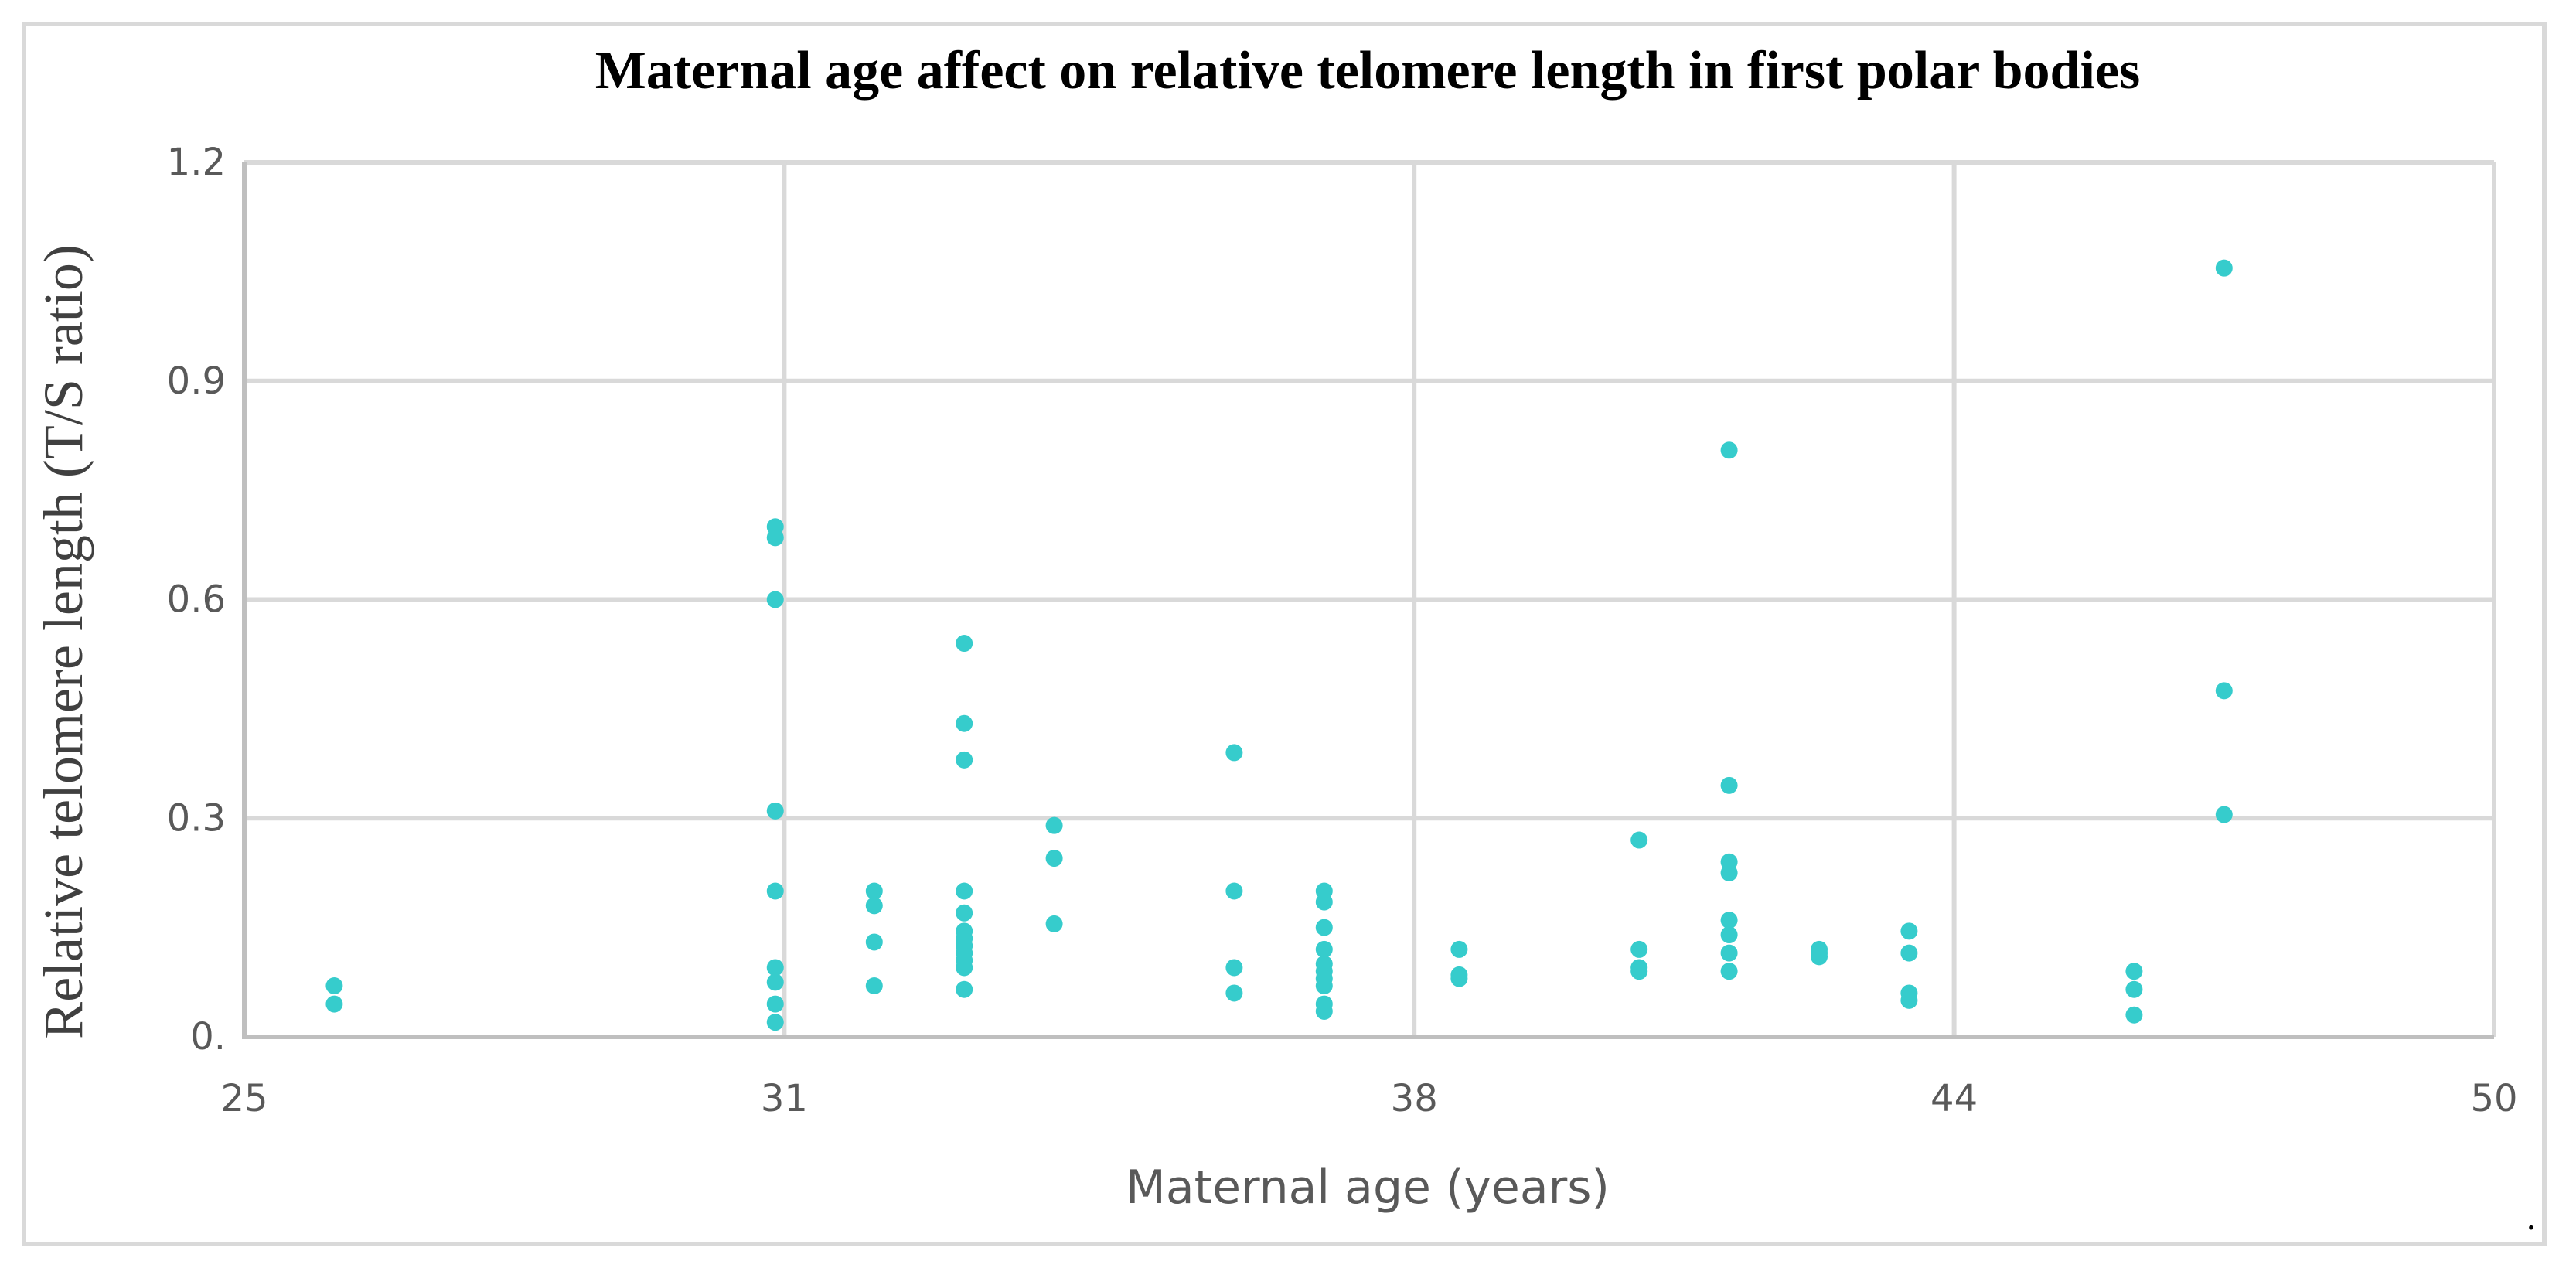 The height and width of the screenshot is (1268, 2576). I want to click on y-tick-label: 0.6, so click(196, 600).